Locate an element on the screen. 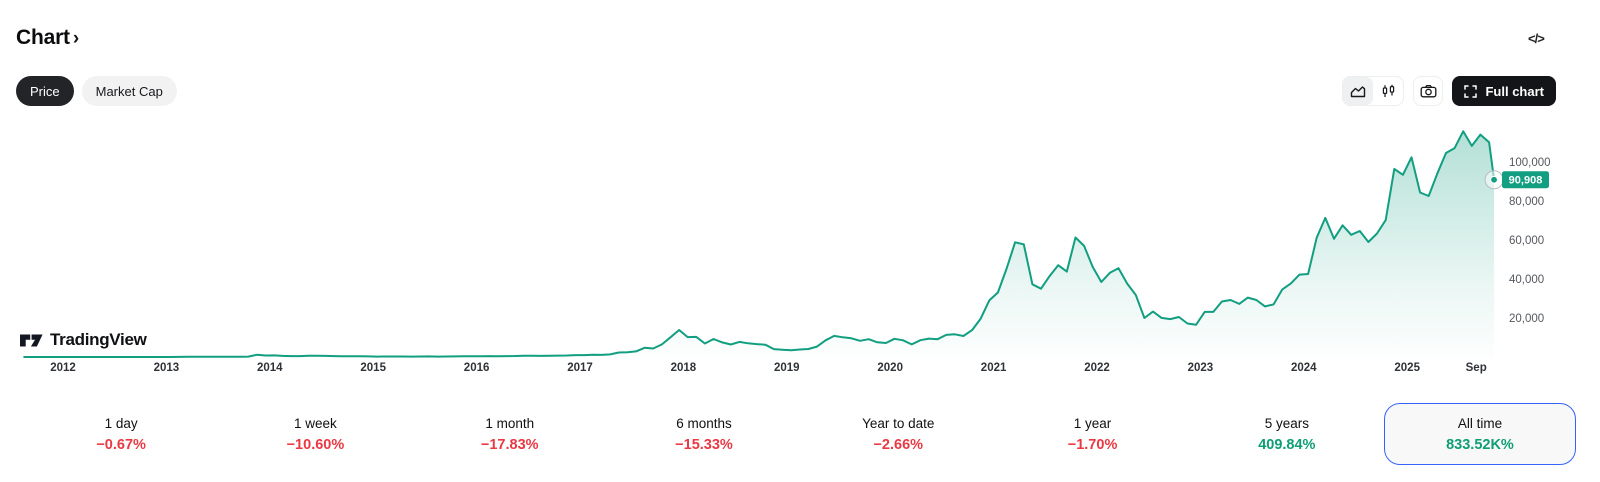 The image size is (1600, 482). metric-toggle: Price Market Cap is located at coordinates (96, 91).